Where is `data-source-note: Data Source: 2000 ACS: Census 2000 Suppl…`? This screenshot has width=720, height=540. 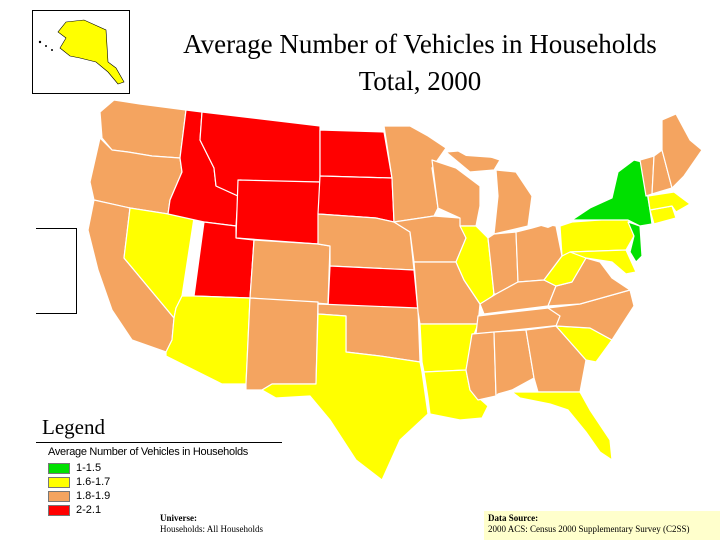
data-source-note: Data Source: 2000 ACS: Census 2000 Suppl… is located at coordinates (602, 525).